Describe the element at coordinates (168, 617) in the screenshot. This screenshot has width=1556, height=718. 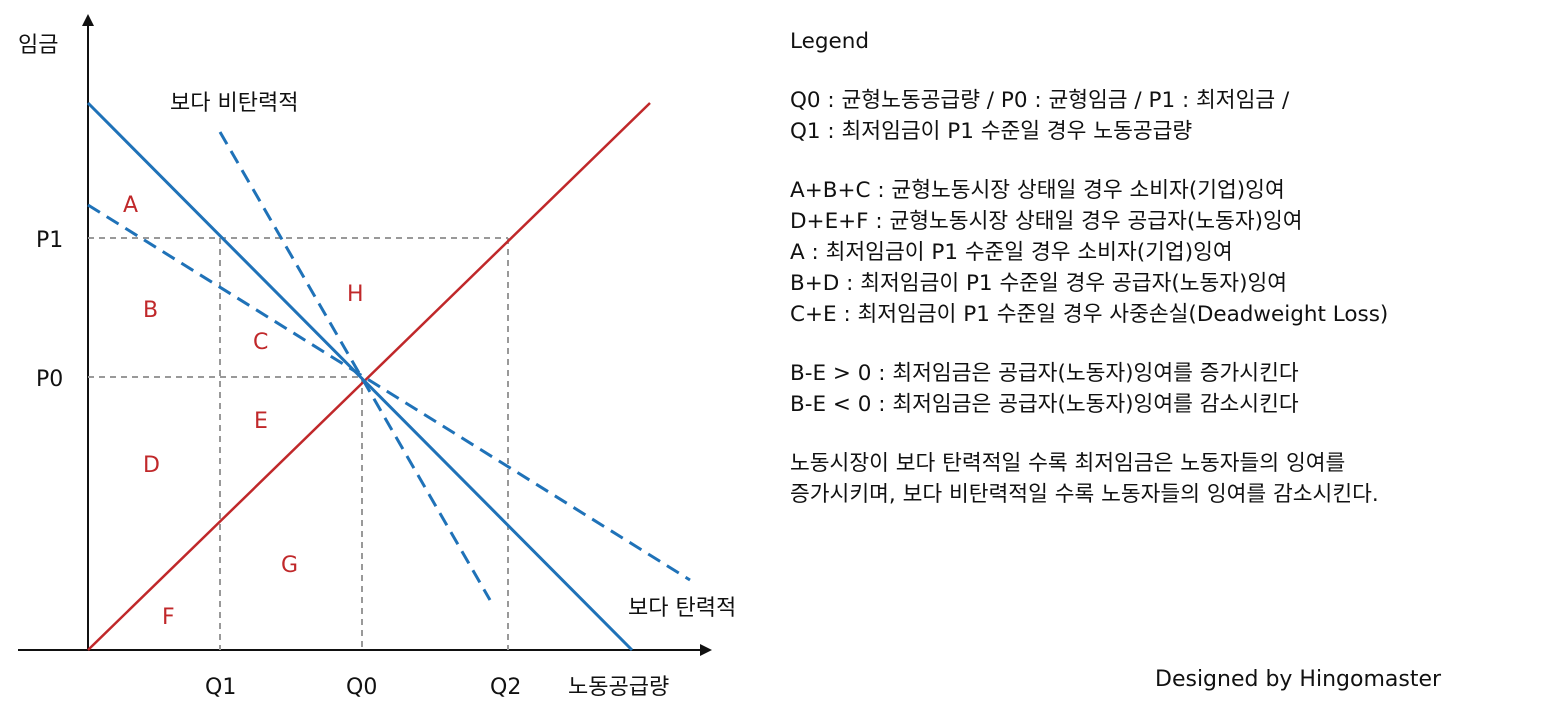
I see `region-f: F` at that location.